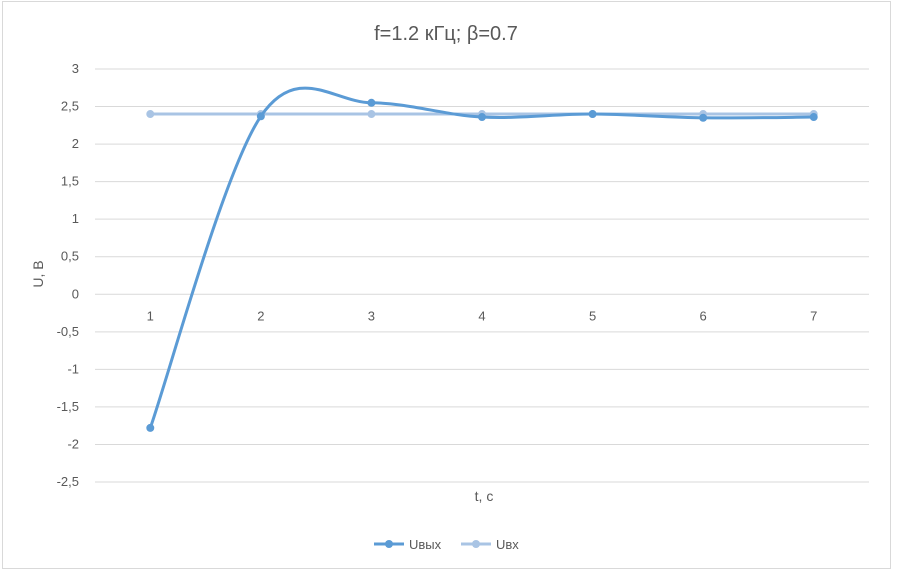  What do you see at coordinates (75, 143) in the screenshot?
I see `y-tick-label: 2` at bounding box center [75, 143].